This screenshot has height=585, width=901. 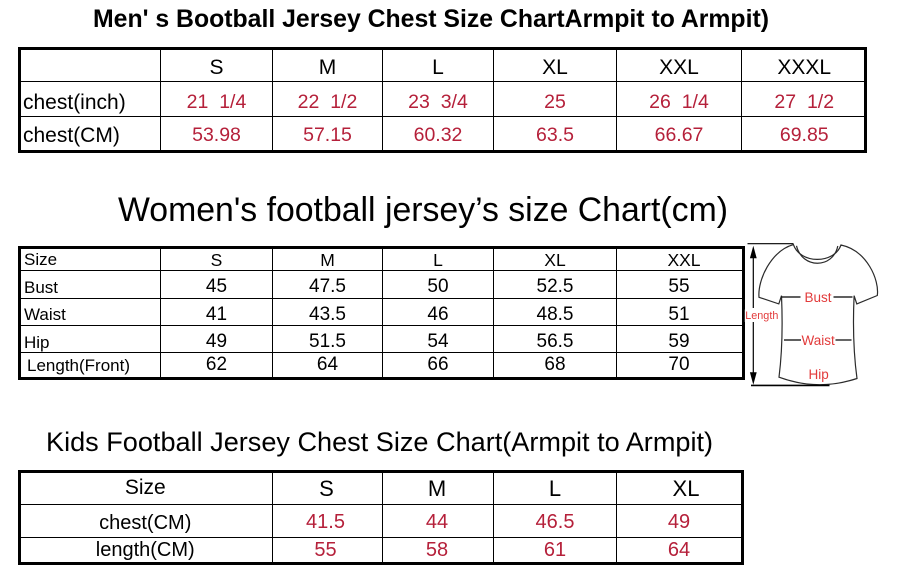 What do you see at coordinates (818, 340) in the screenshot?
I see `svg-text: Waist` at bounding box center [818, 340].